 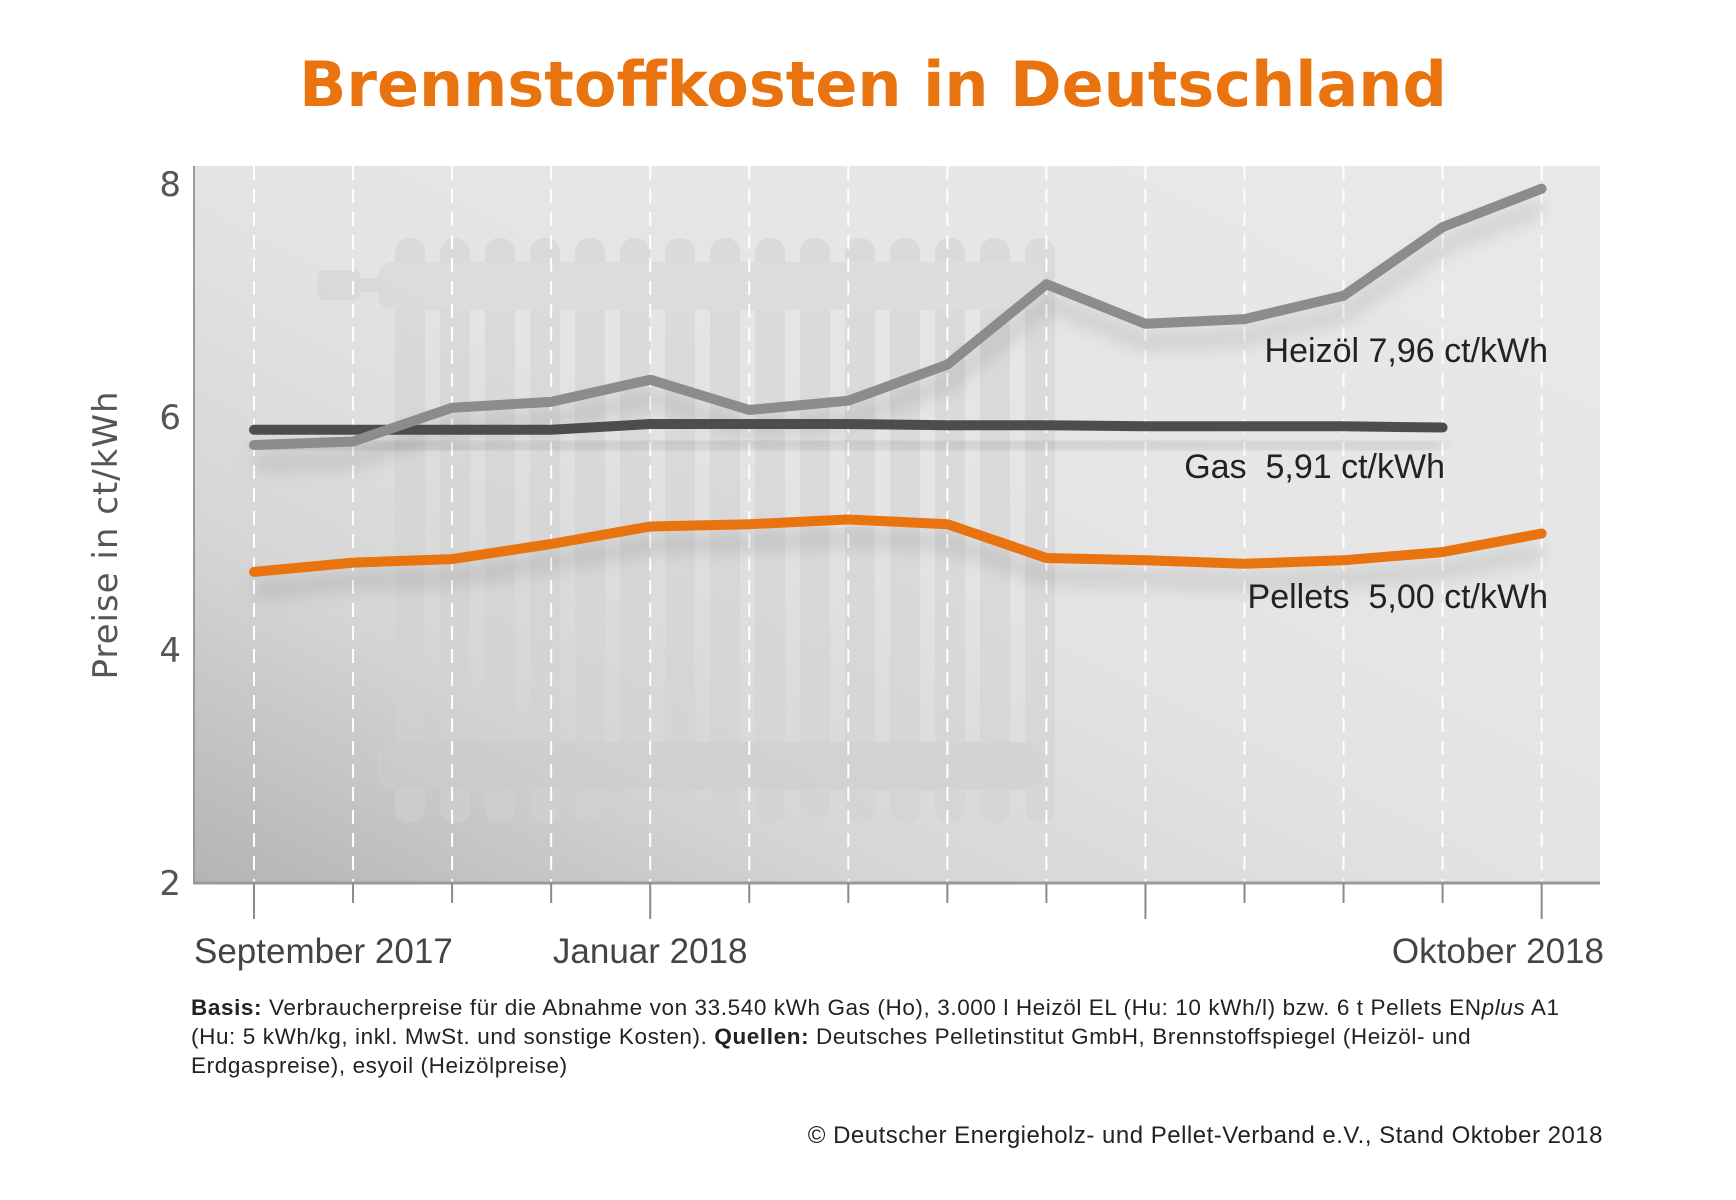 I want to click on series-shadow-pellets, so click(x=898, y=563).